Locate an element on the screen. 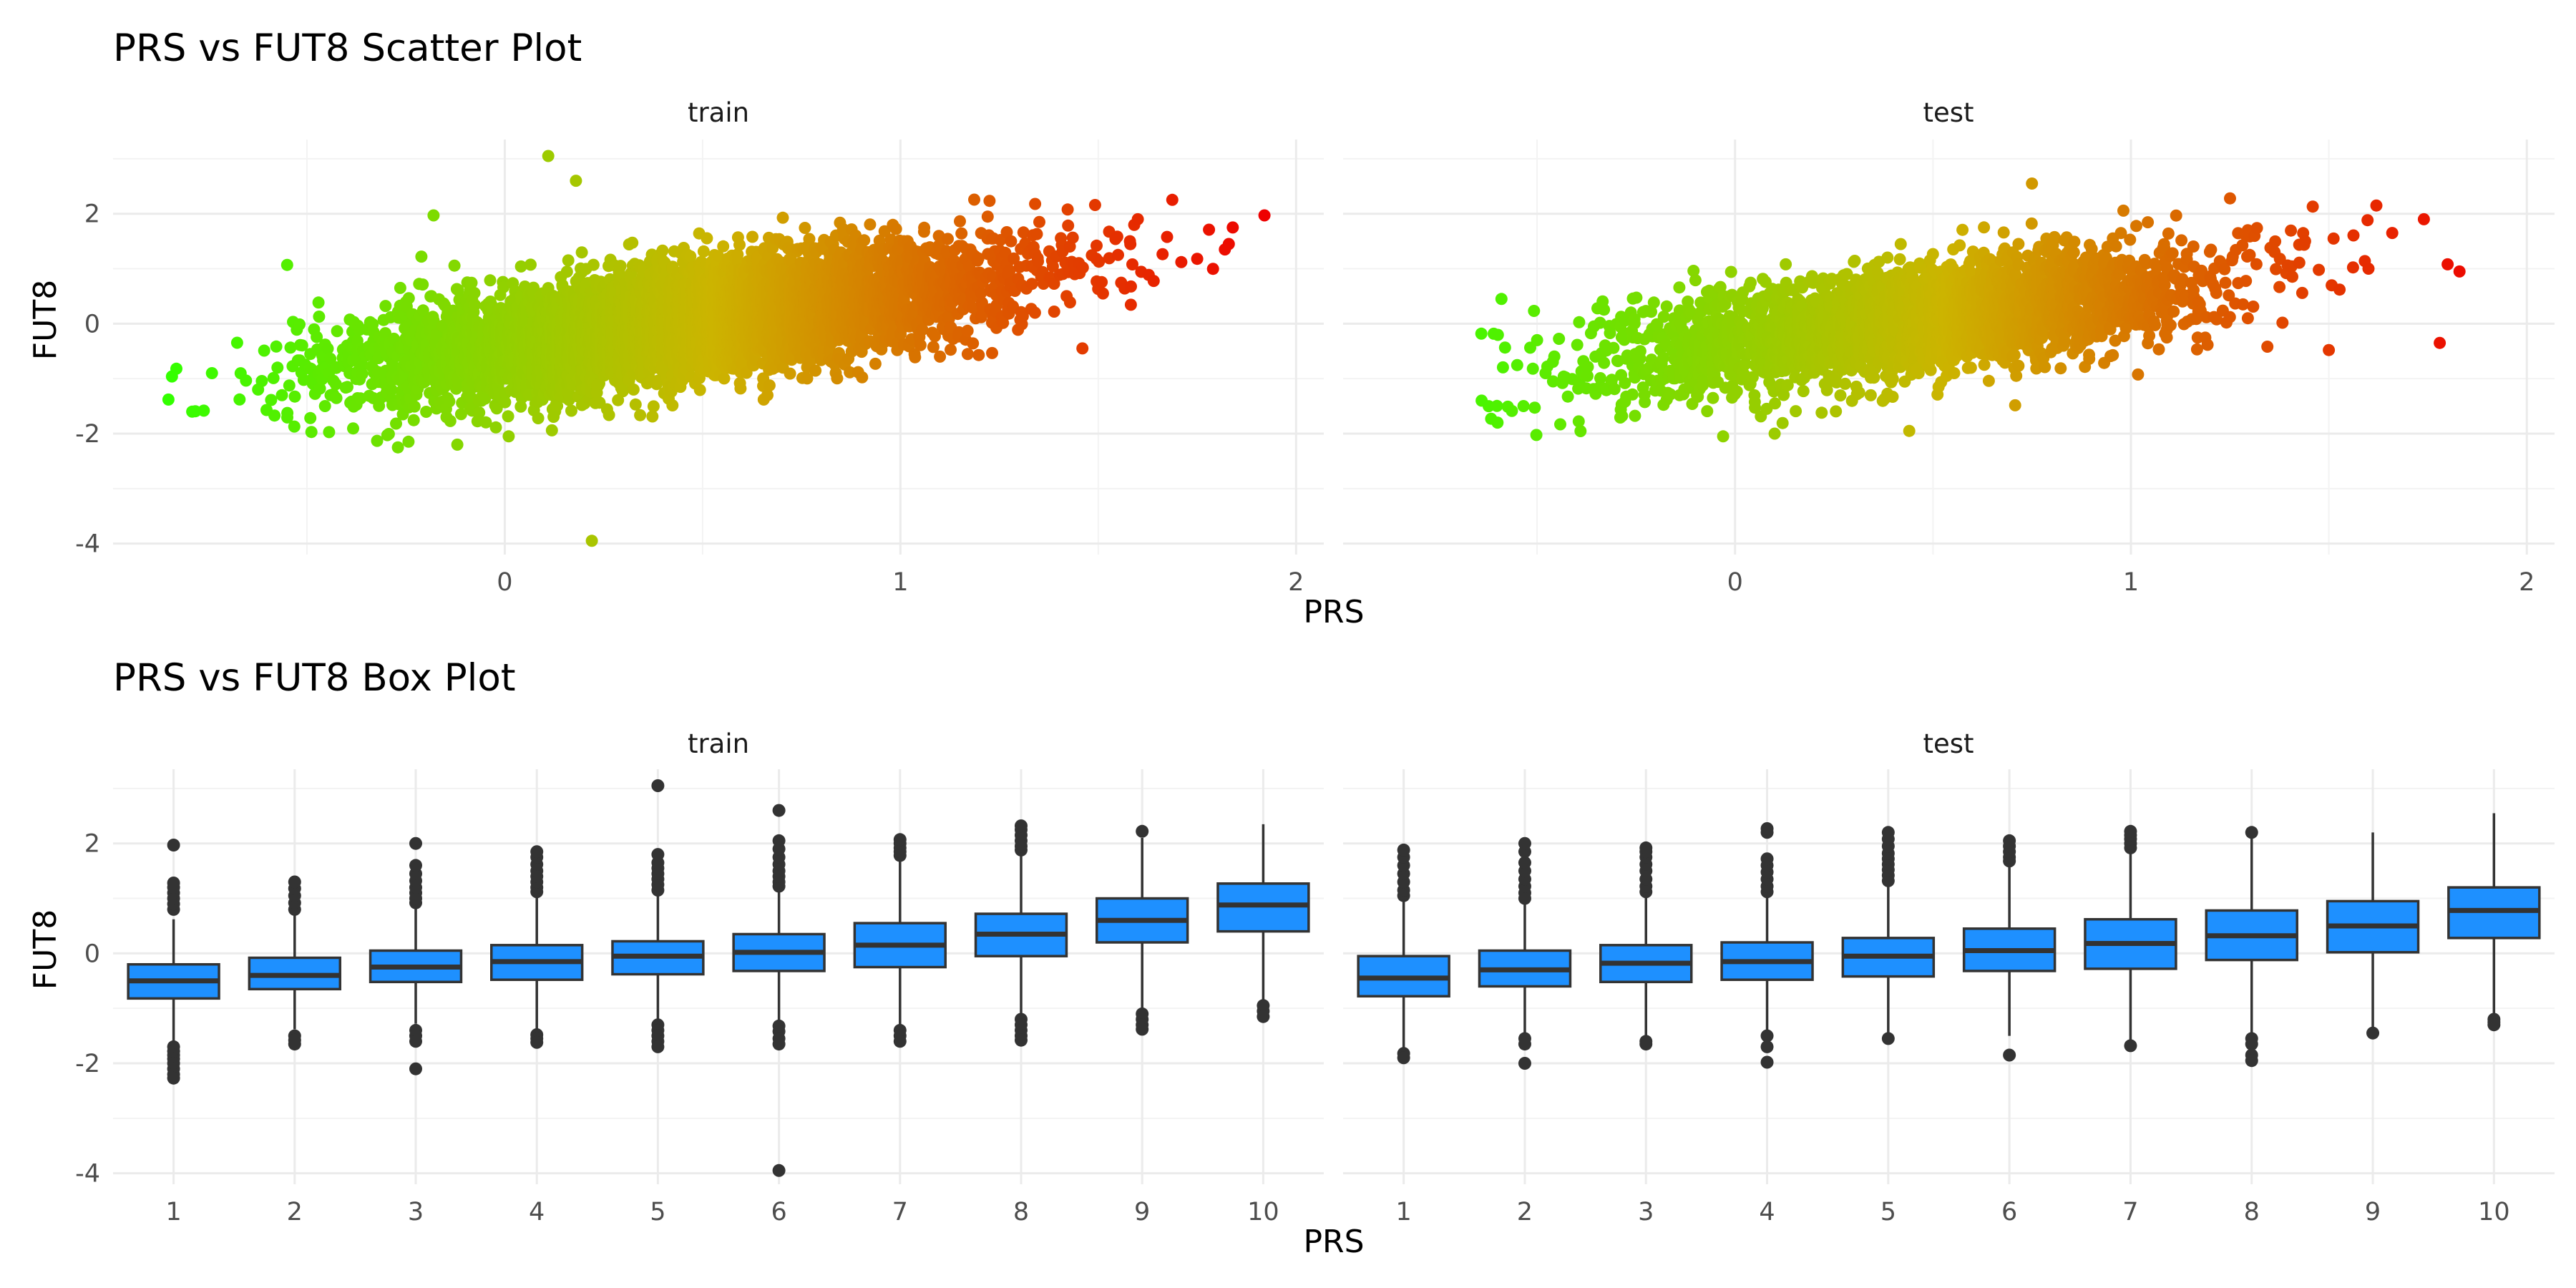 Image resolution: width=2576 pixels, height=1288 pixels. scatter-points-train is located at coordinates (692, 320).